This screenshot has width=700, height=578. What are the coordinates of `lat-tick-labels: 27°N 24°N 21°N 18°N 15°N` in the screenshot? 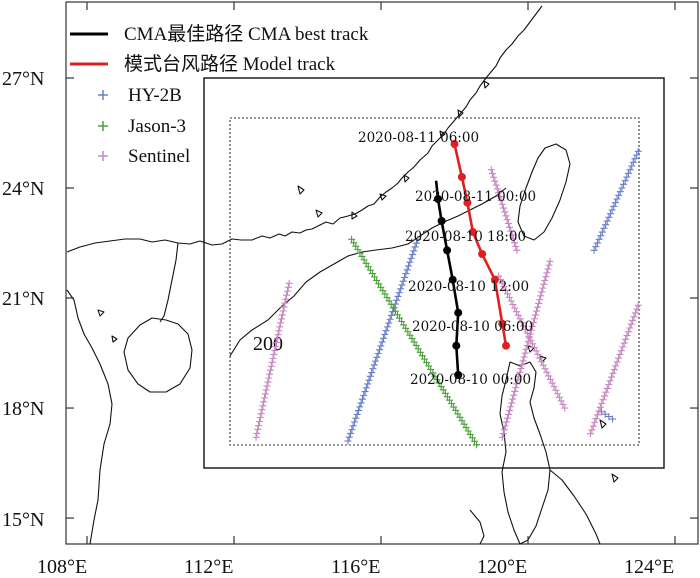 It's located at (23, 299).